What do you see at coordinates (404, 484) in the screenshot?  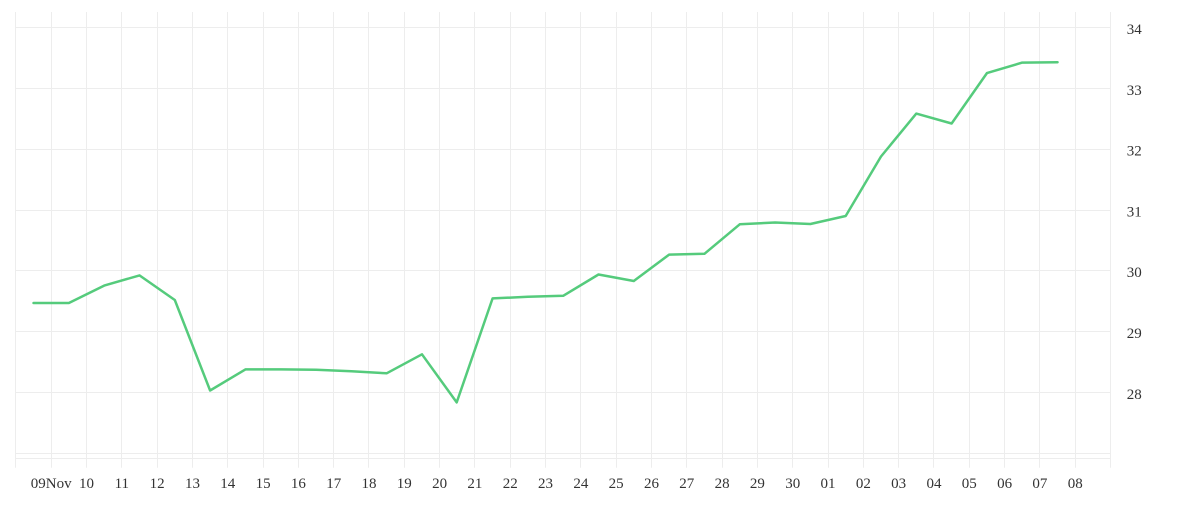 I see `svg-text: 19` at bounding box center [404, 484].